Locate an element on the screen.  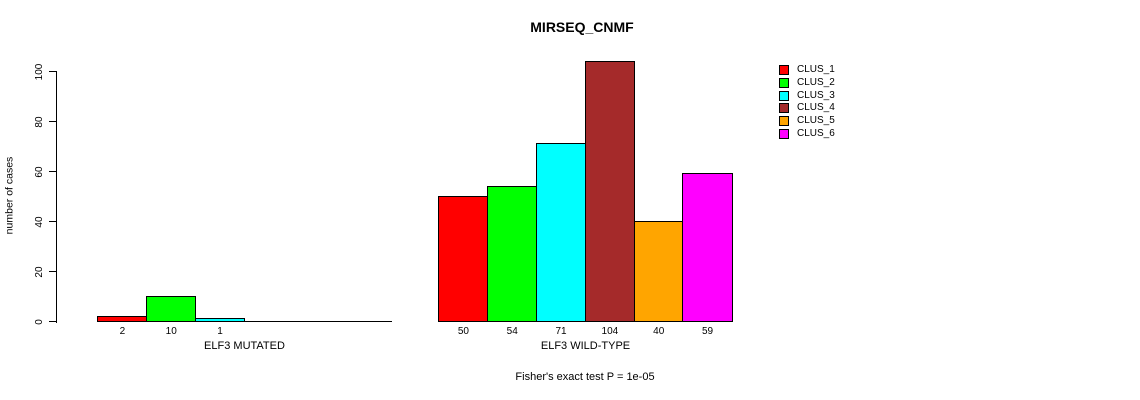
group-label-elf3-wild-type: ELF3 WILD-TYPE is located at coordinates (585, 346).